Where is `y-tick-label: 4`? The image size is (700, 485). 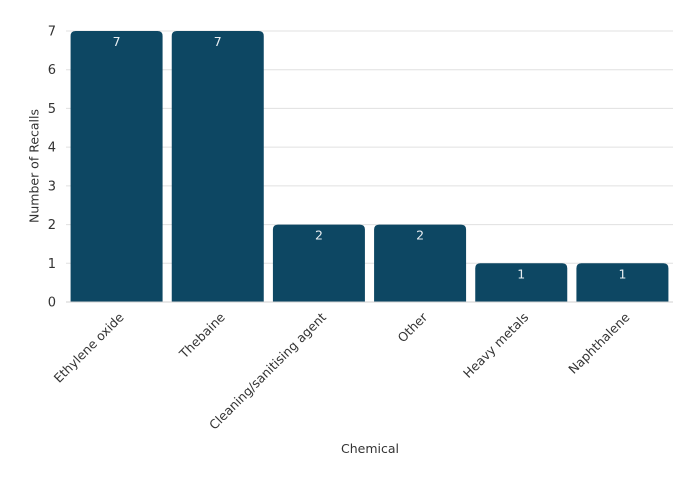
y-tick-label: 4 is located at coordinates (52, 148).